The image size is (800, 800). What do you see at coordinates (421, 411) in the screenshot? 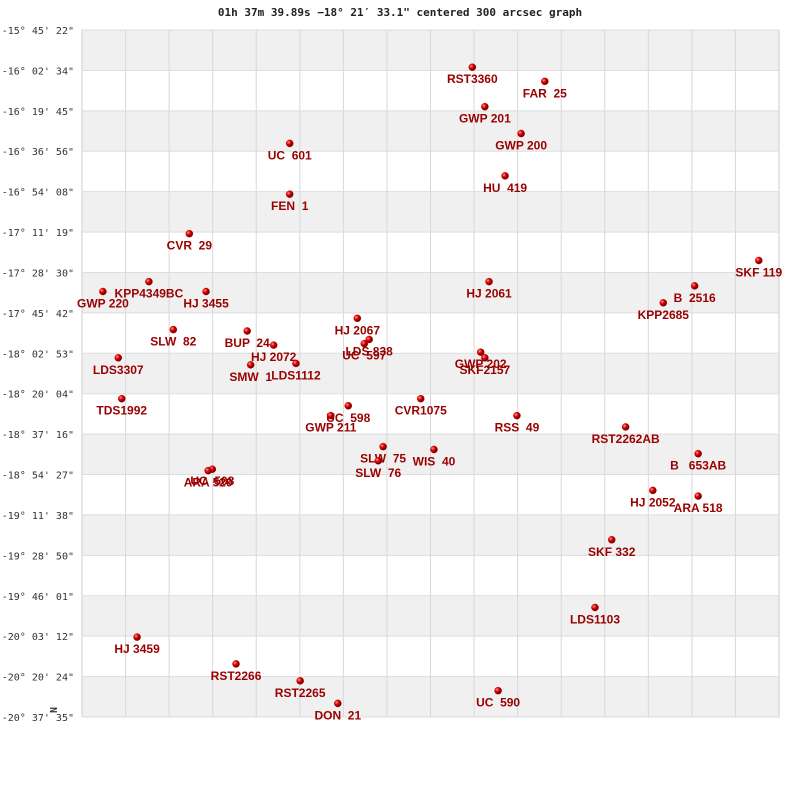
I see `star-label: CVR1075` at bounding box center [421, 411].